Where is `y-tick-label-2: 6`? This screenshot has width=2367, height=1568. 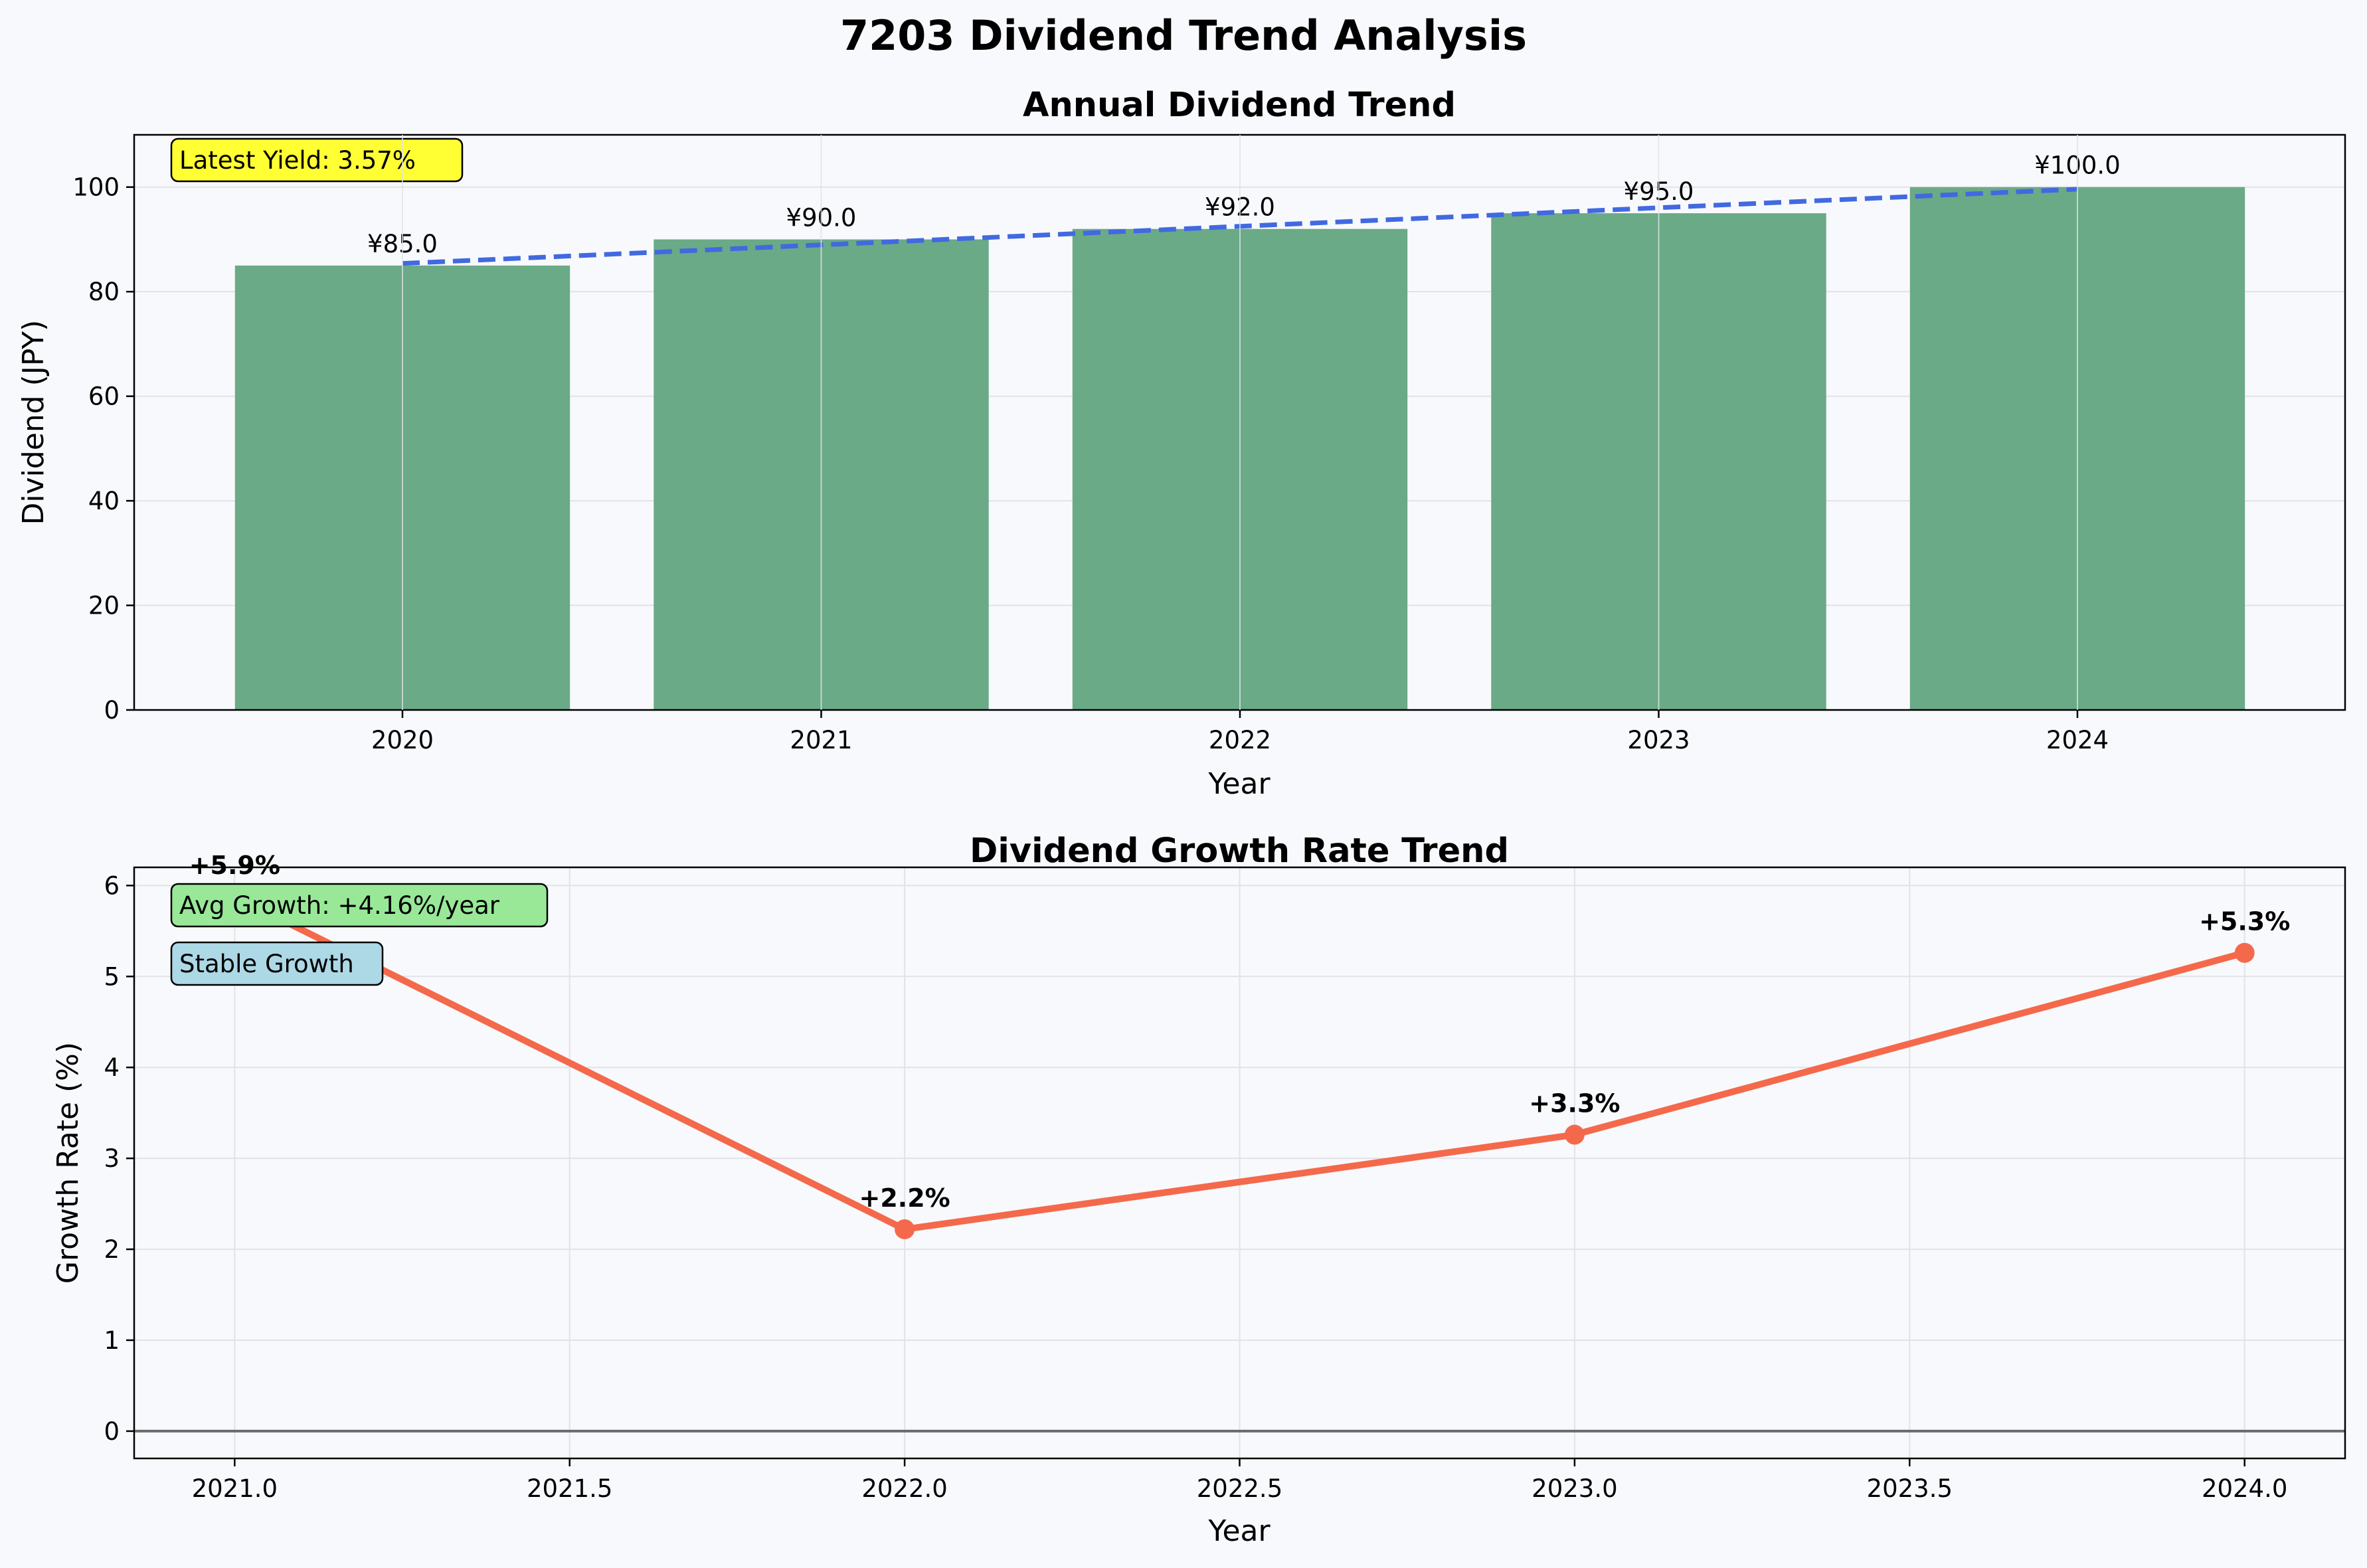
y-tick-label-2: 6 is located at coordinates (112, 885).